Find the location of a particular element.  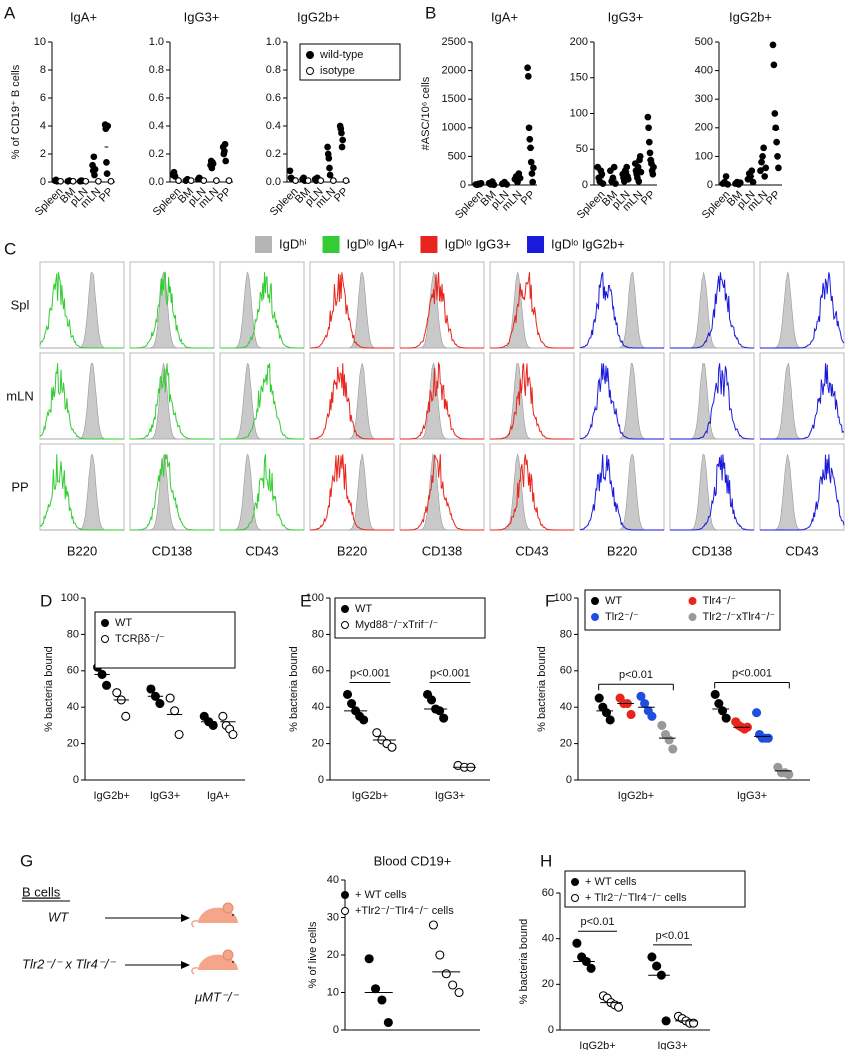

x-tick-label: IgA+ is located at coordinates (218, 796).